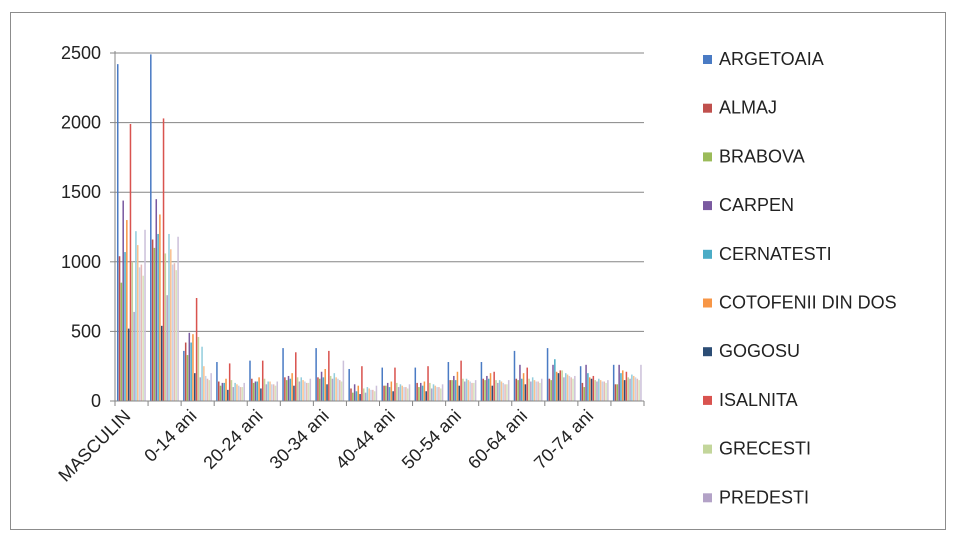  I want to click on y-tick-label: 500, so click(86, 331).